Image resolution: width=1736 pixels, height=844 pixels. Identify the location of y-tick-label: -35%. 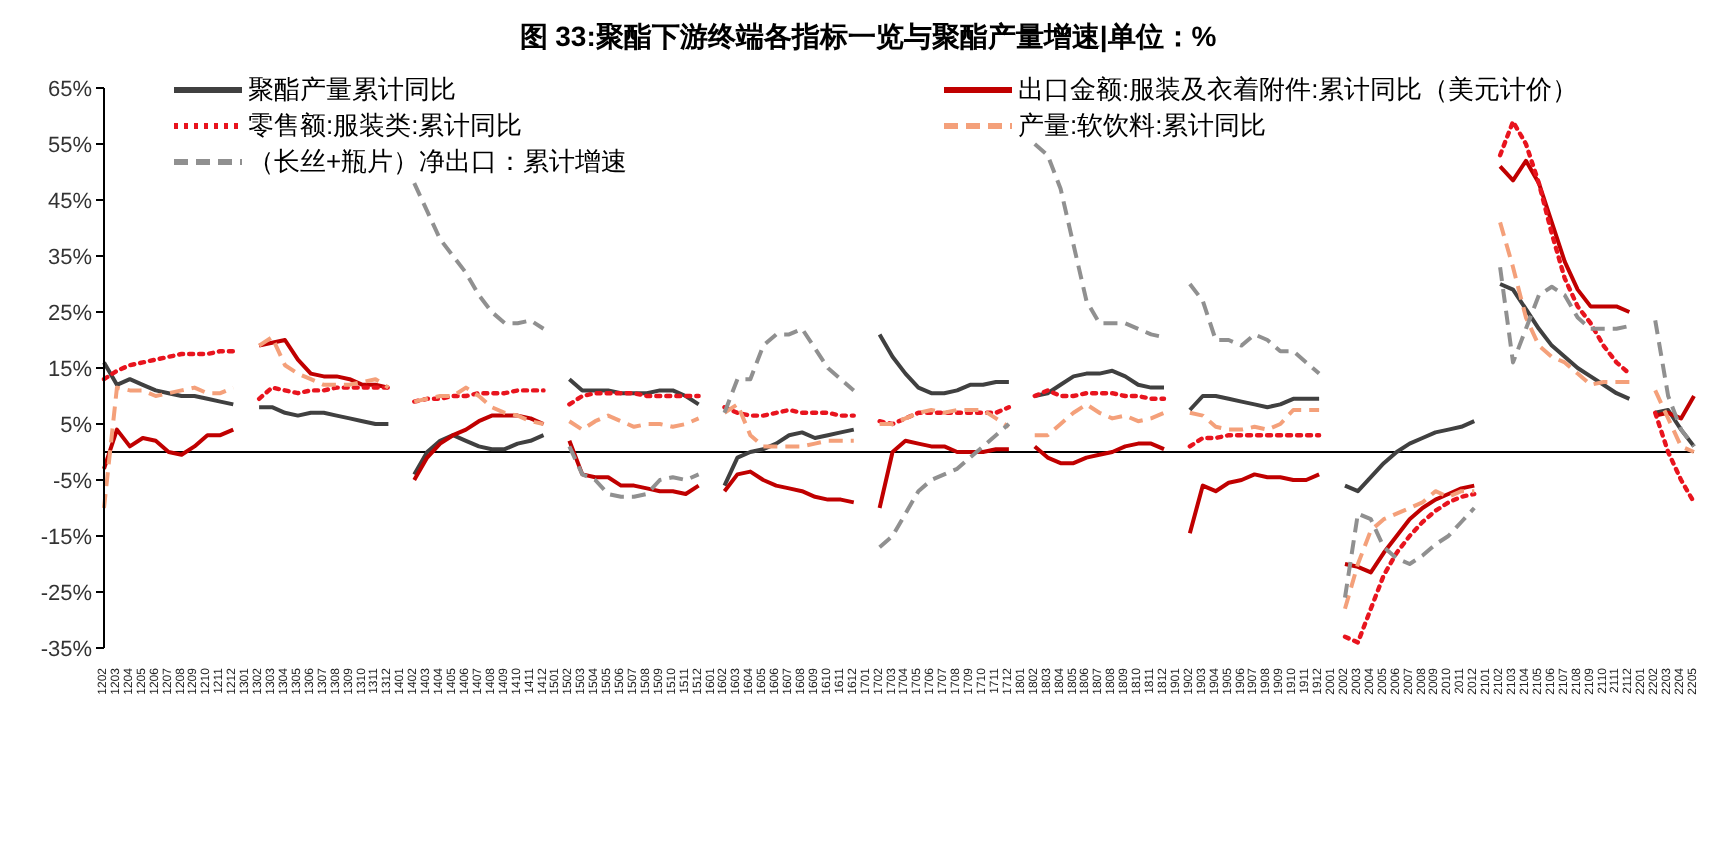
(66, 649).